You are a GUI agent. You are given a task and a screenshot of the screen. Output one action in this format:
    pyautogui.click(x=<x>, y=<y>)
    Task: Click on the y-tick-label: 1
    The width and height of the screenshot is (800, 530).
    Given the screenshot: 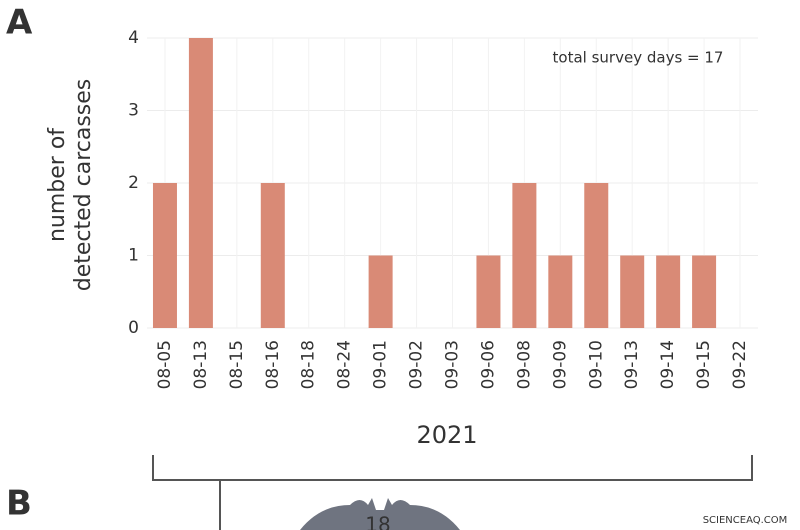 What is the action you would take?
    pyautogui.click(x=133, y=256)
    